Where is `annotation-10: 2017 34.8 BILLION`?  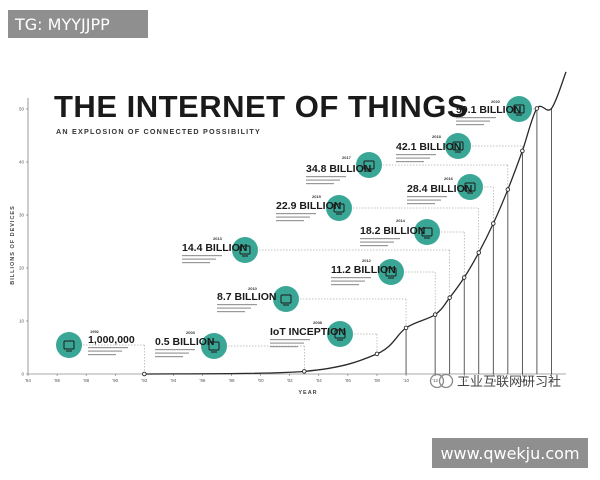 annotation-10: 2017 34.8 BILLION is located at coordinates (344, 168).